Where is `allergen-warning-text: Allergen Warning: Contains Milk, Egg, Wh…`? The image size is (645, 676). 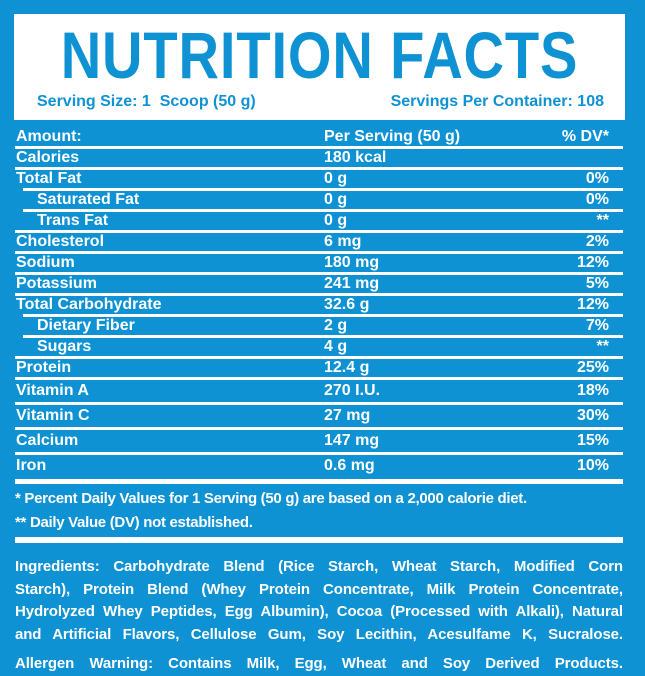 allergen-warning-text: Allergen Warning: Contains Milk, Egg, Wh… is located at coordinates (319, 663).